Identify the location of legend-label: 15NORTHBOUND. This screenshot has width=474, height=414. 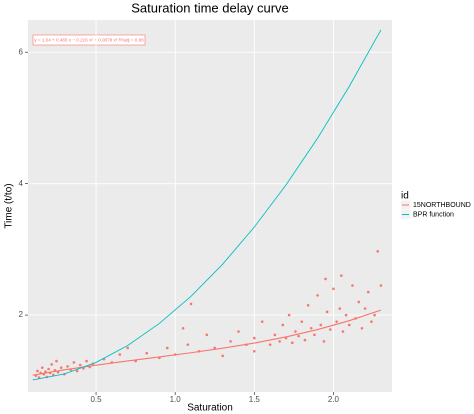
(442, 205).